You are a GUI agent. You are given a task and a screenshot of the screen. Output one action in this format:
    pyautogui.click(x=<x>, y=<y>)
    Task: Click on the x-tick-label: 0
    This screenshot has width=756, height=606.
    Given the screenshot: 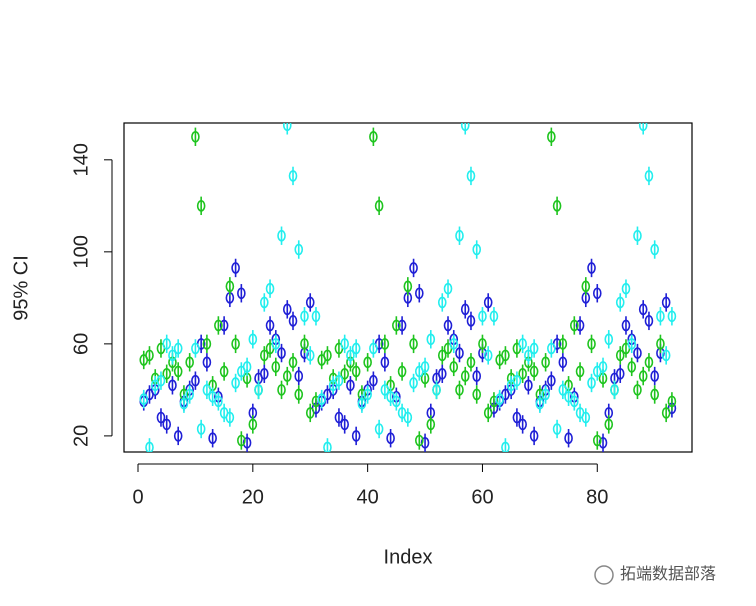 What is the action you would take?
    pyautogui.click(x=137, y=497)
    